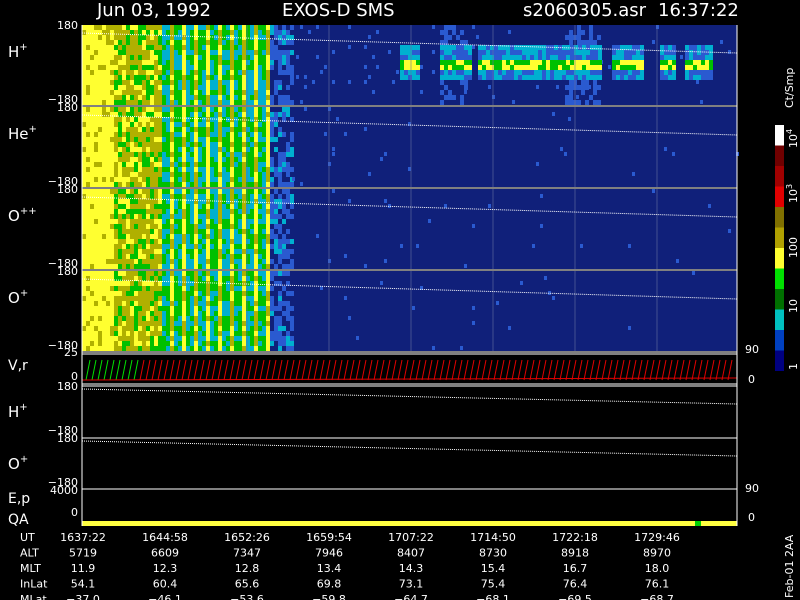  I want to click on row-name: UT, so click(27, 537).